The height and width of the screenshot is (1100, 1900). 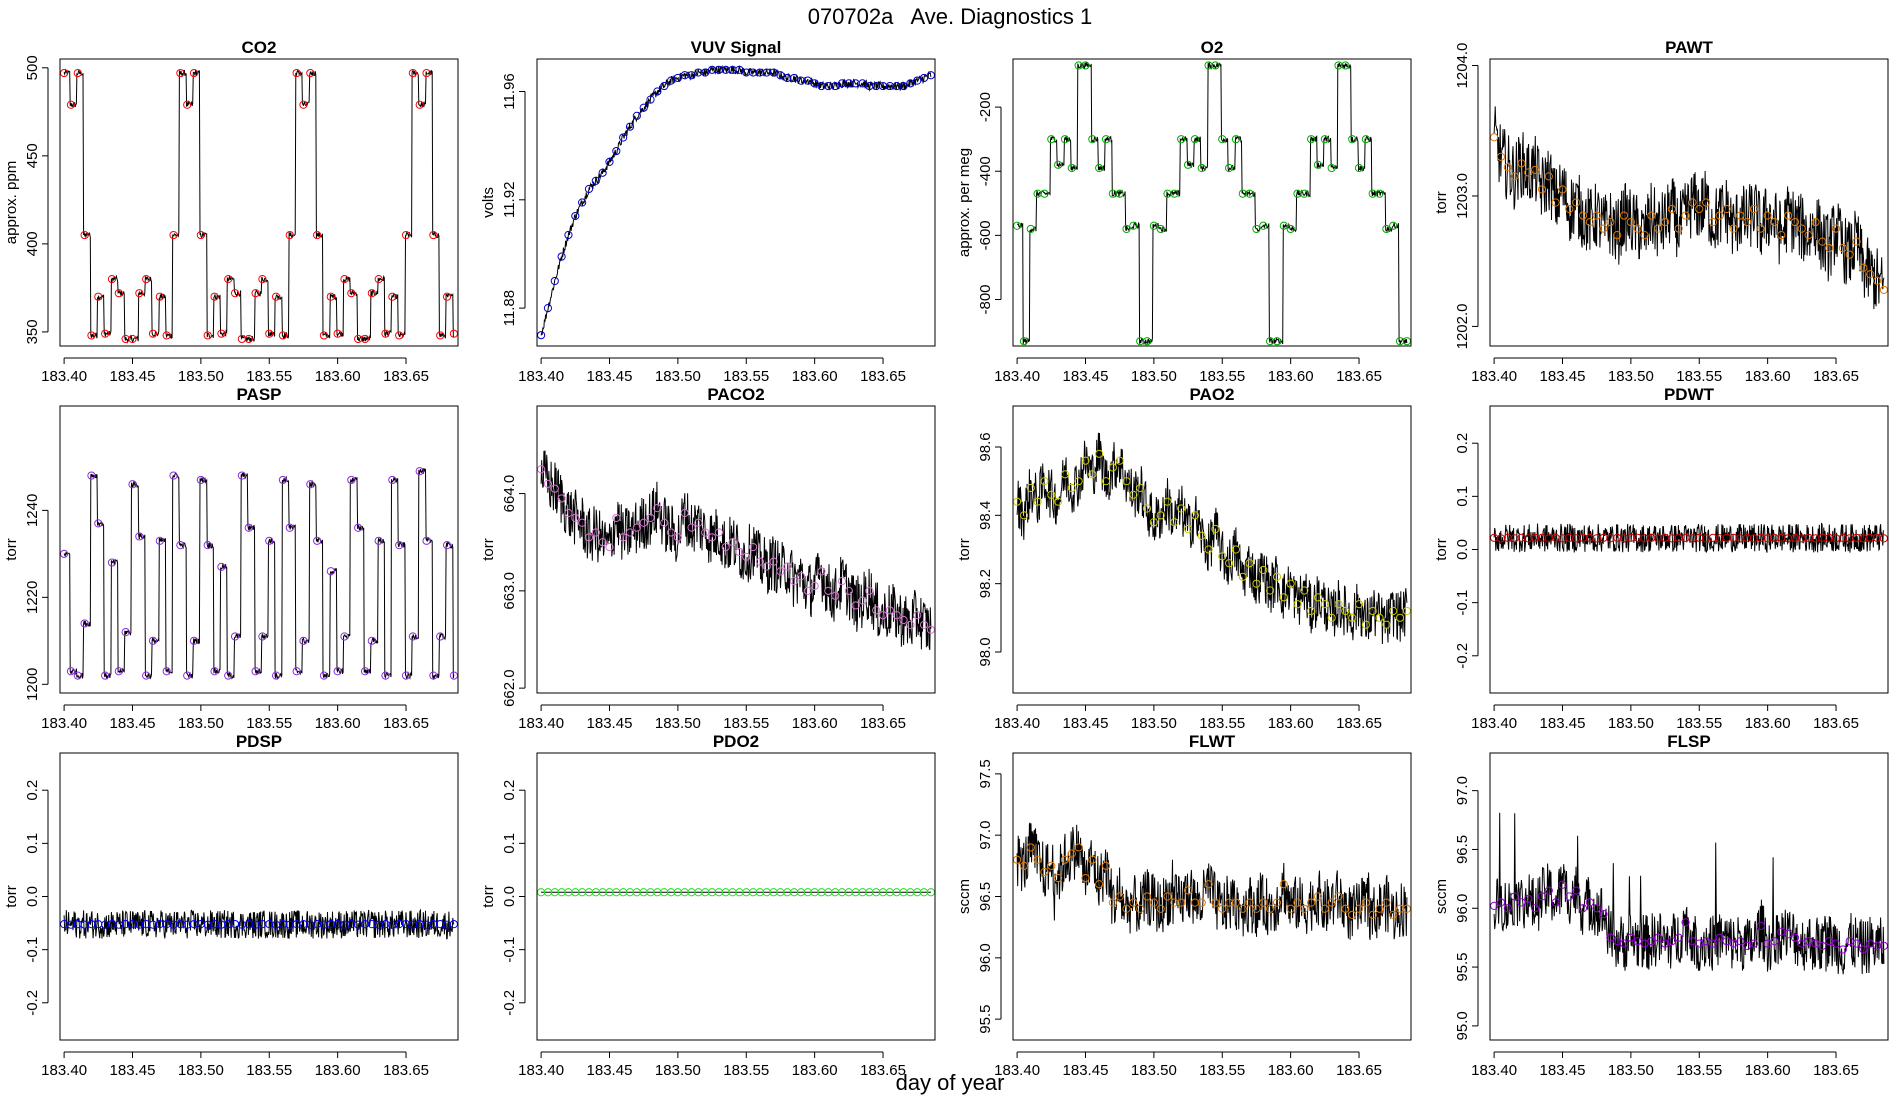 What do you see at coordinates (964, 896) in the screenshot?
I see `y-axis-label: sccm` at bounding box center [964, 896].